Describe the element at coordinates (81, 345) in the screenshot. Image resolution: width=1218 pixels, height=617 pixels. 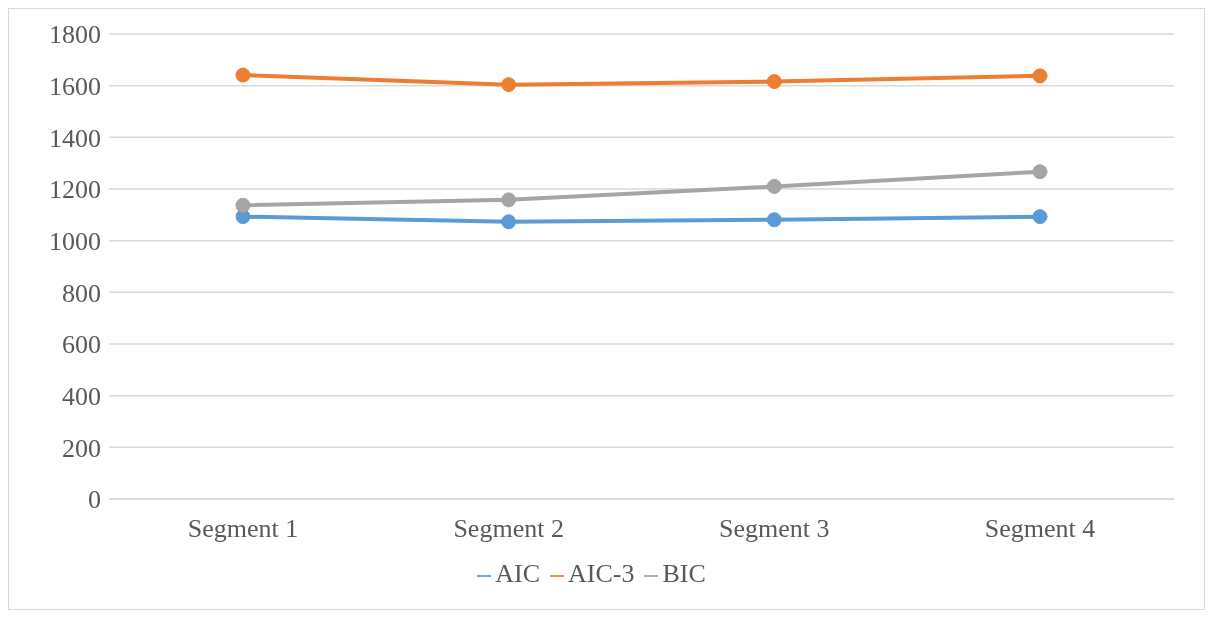
I see `y-tick-label: 600` at that location.